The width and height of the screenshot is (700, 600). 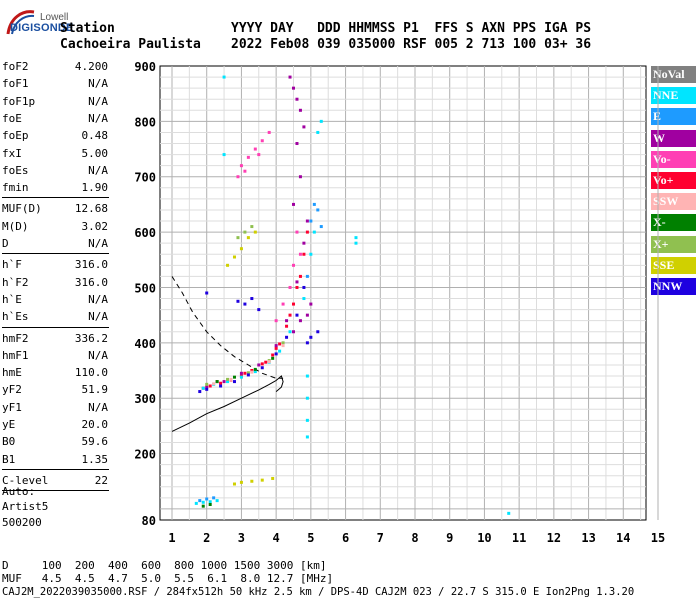 I want to click on legend-item: NNE, so click(x=673, y=96).